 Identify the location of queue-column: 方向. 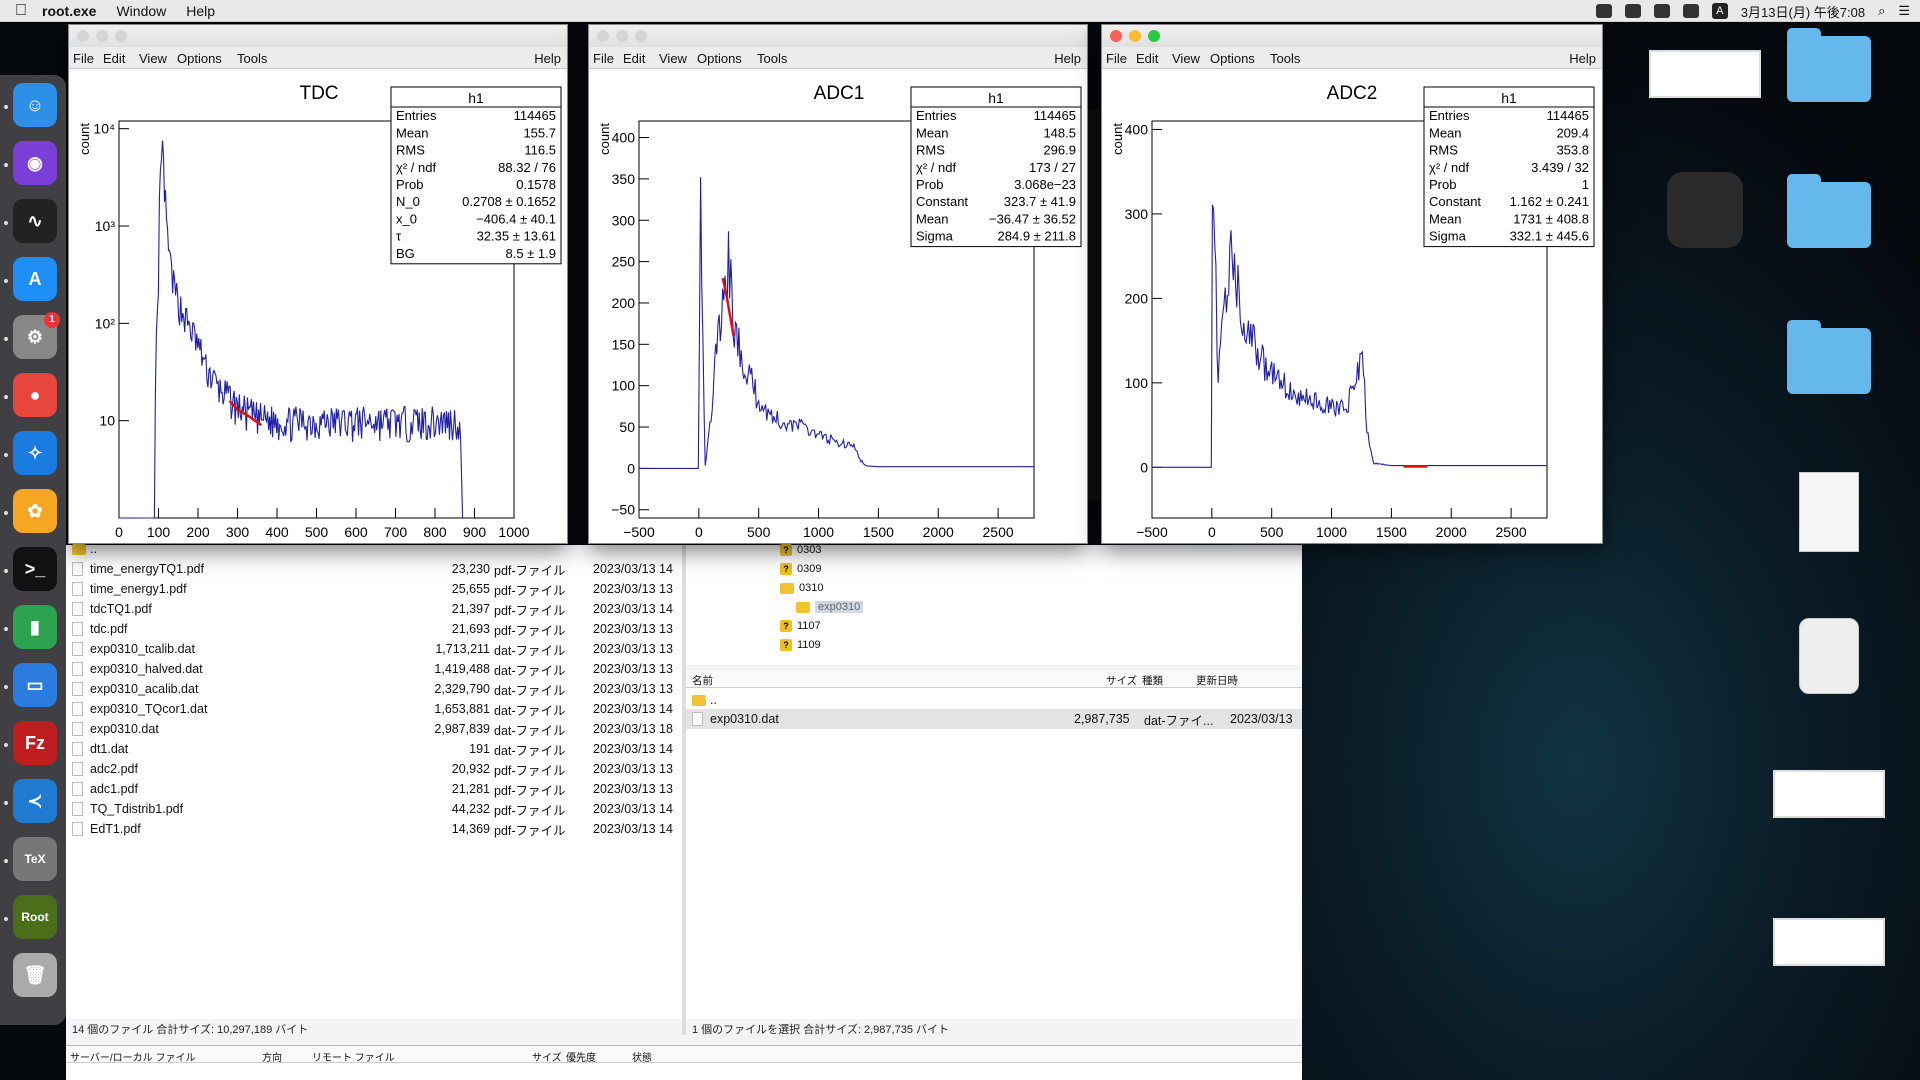
(272, 1058).